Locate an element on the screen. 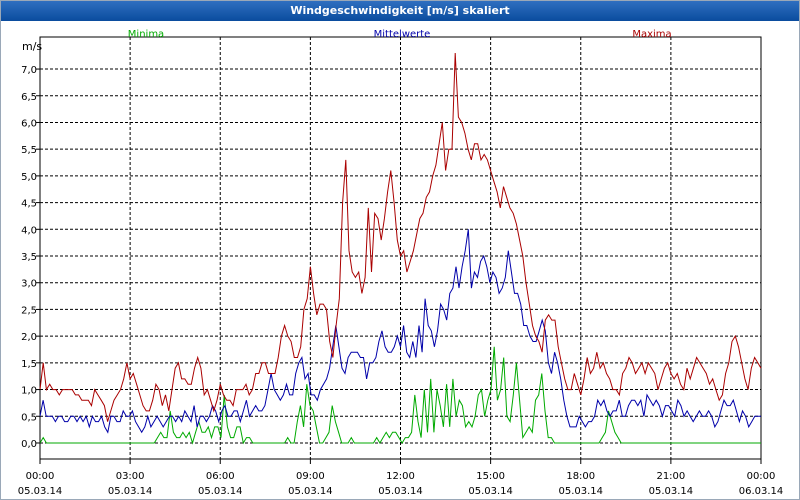 The height and width of the screenshot is (500, 800). x-tick-time: 03:00 is located at coordinates (130, 476).